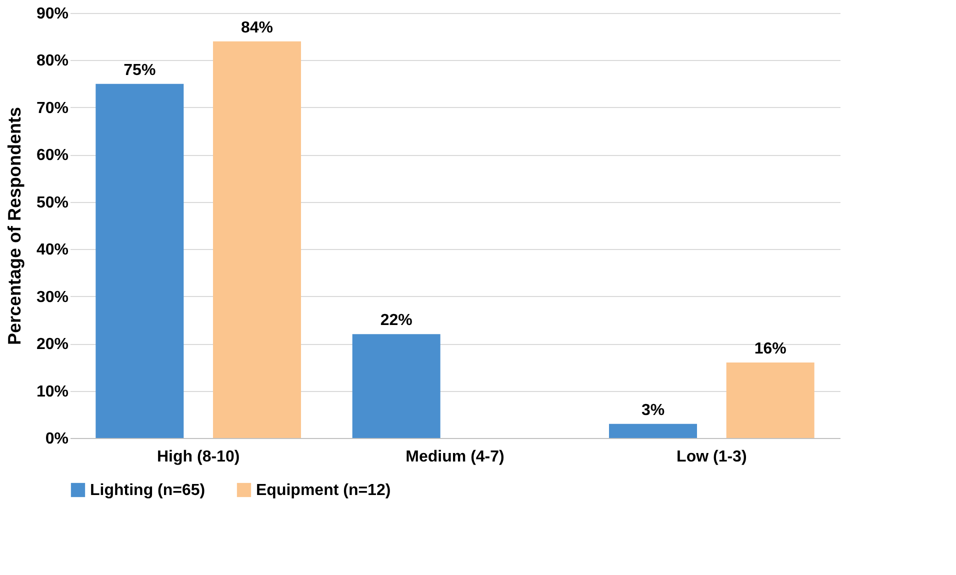 The image size is (956, 575). I want to click on data-label: 3%, so click(653, 410).